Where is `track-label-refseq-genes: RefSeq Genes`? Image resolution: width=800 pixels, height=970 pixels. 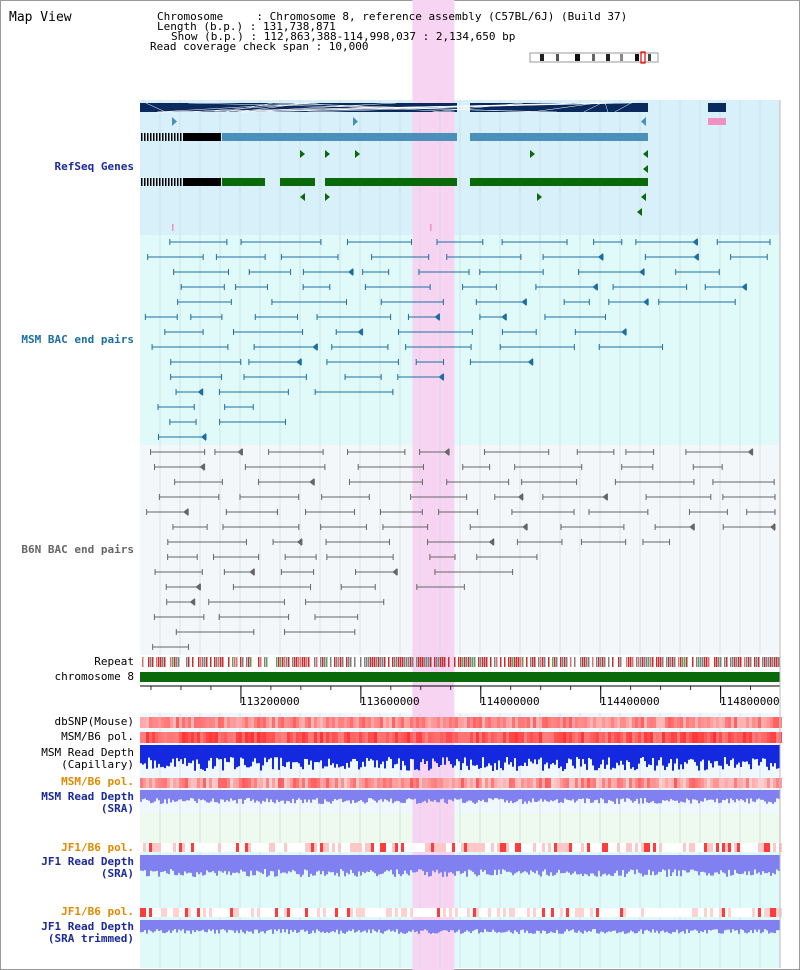 track-label-refseq-genes: RefSeq Genes is located at coordinates (94, 166).